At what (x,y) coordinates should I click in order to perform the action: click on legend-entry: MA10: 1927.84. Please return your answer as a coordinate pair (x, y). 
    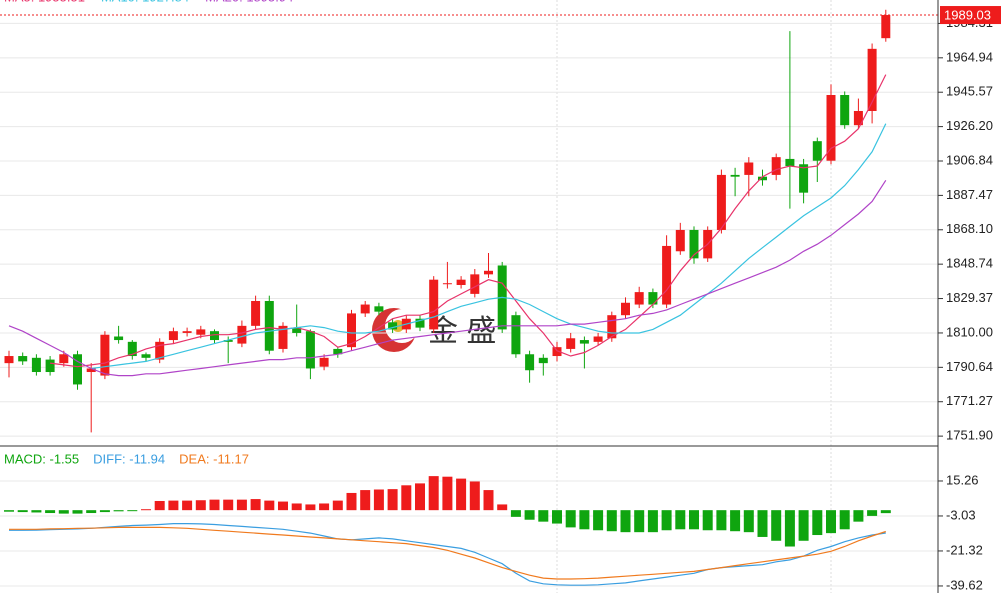
    Looking at the image, I should click on (145, 2).